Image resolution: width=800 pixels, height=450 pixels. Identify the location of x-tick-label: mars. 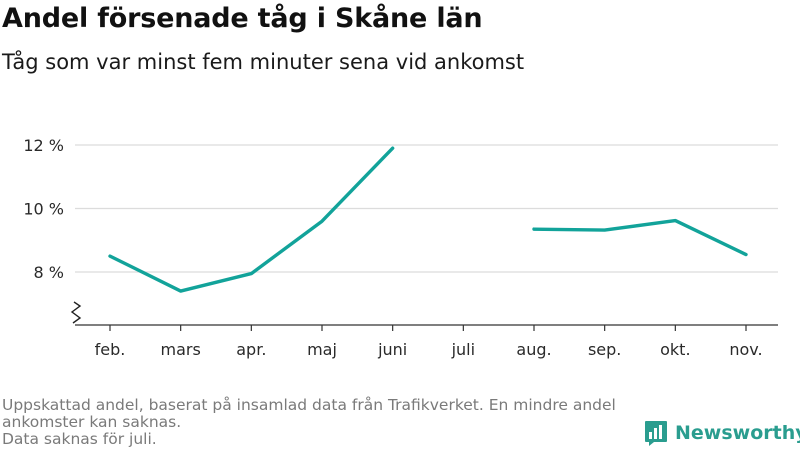
(181, 349).